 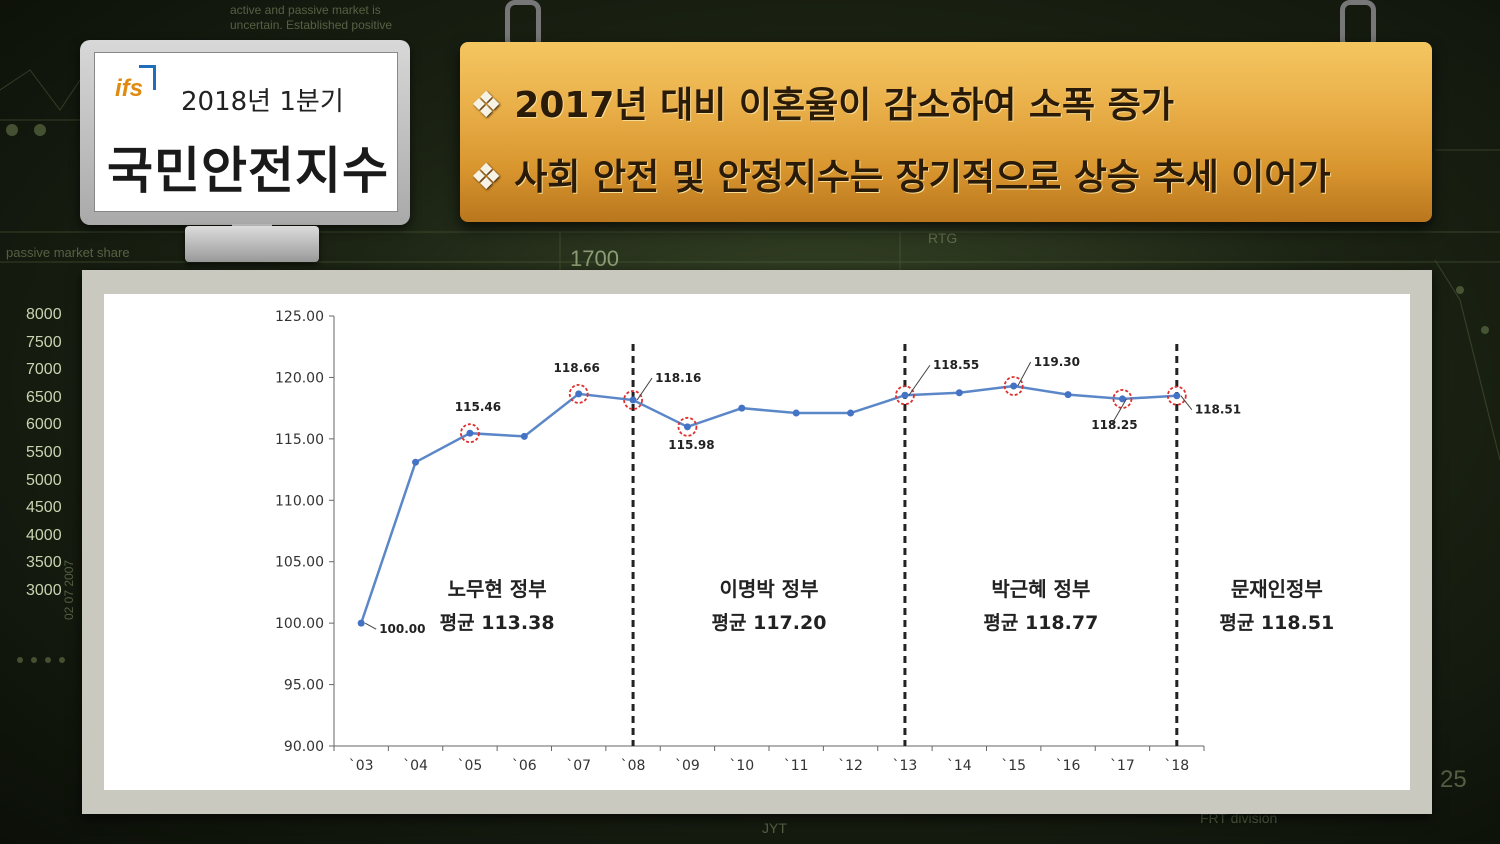 I want to click on period-average: 평균 118.51, so click(x=1276, y=623).